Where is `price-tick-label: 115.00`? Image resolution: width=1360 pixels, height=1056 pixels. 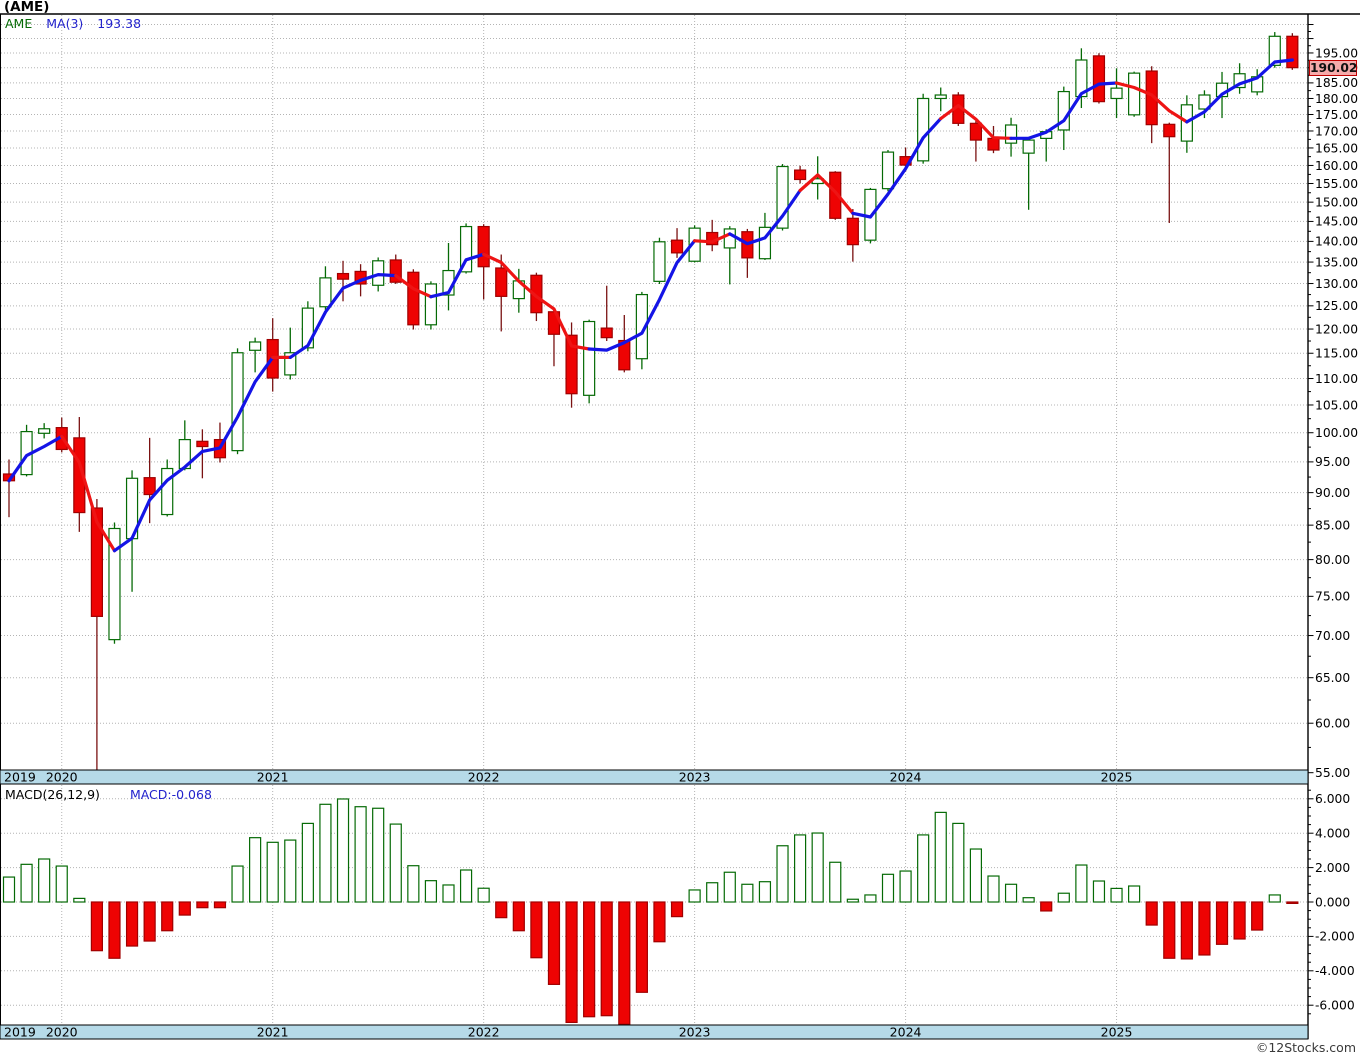
price-tick-label: 115.00 is located at coordinates (1336, 354).